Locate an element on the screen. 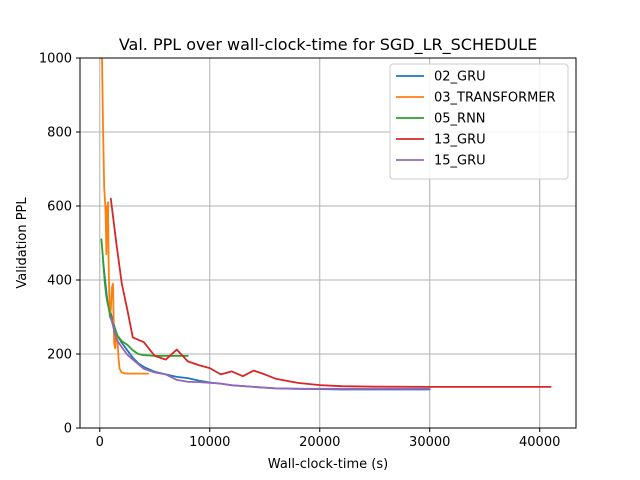  series-line-05-rnn is located at coordinates (144, 297).